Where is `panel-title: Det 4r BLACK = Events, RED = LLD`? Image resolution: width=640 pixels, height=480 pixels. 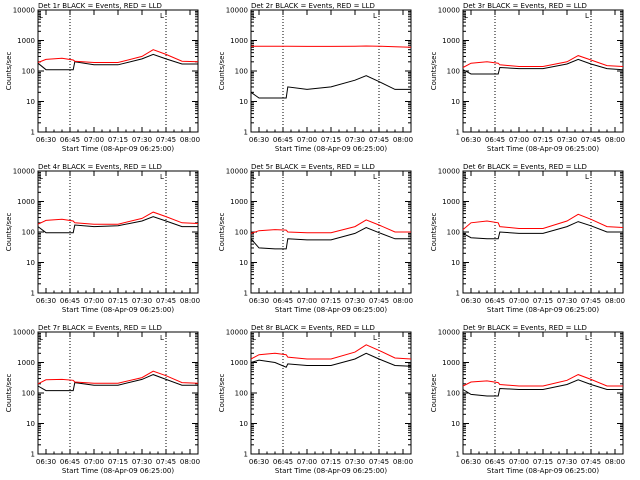 panel-title: Det 4r BLACK = Events, RED = LLD is located at coordinates (100, 167).